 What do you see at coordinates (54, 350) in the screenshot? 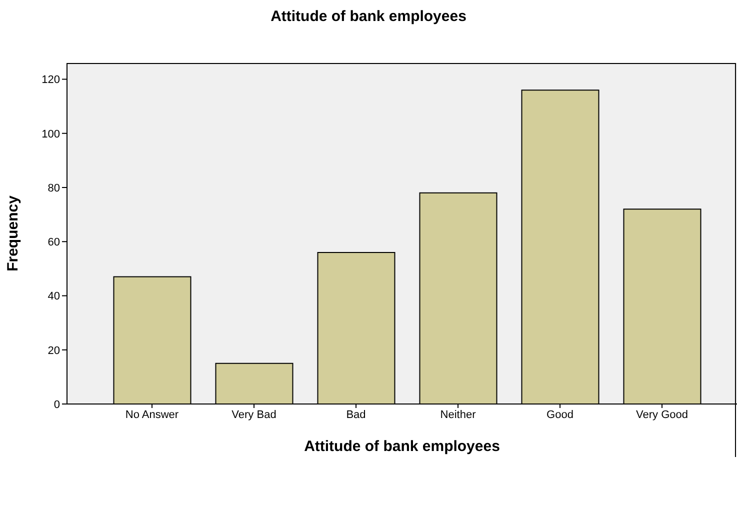
I see `y-tick-label: 20` at bounding box center [54, 350].